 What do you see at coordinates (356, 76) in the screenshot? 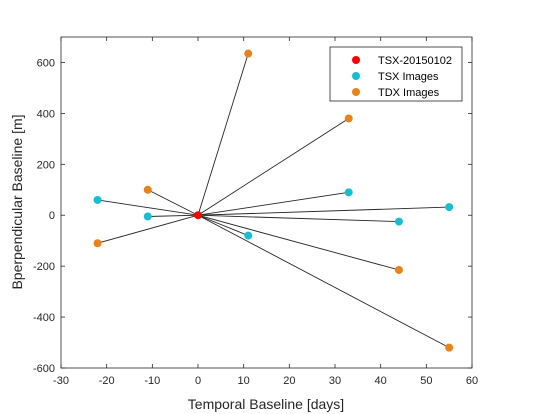
I see `legend-marker-tsx` at bounding box center [356, 76].